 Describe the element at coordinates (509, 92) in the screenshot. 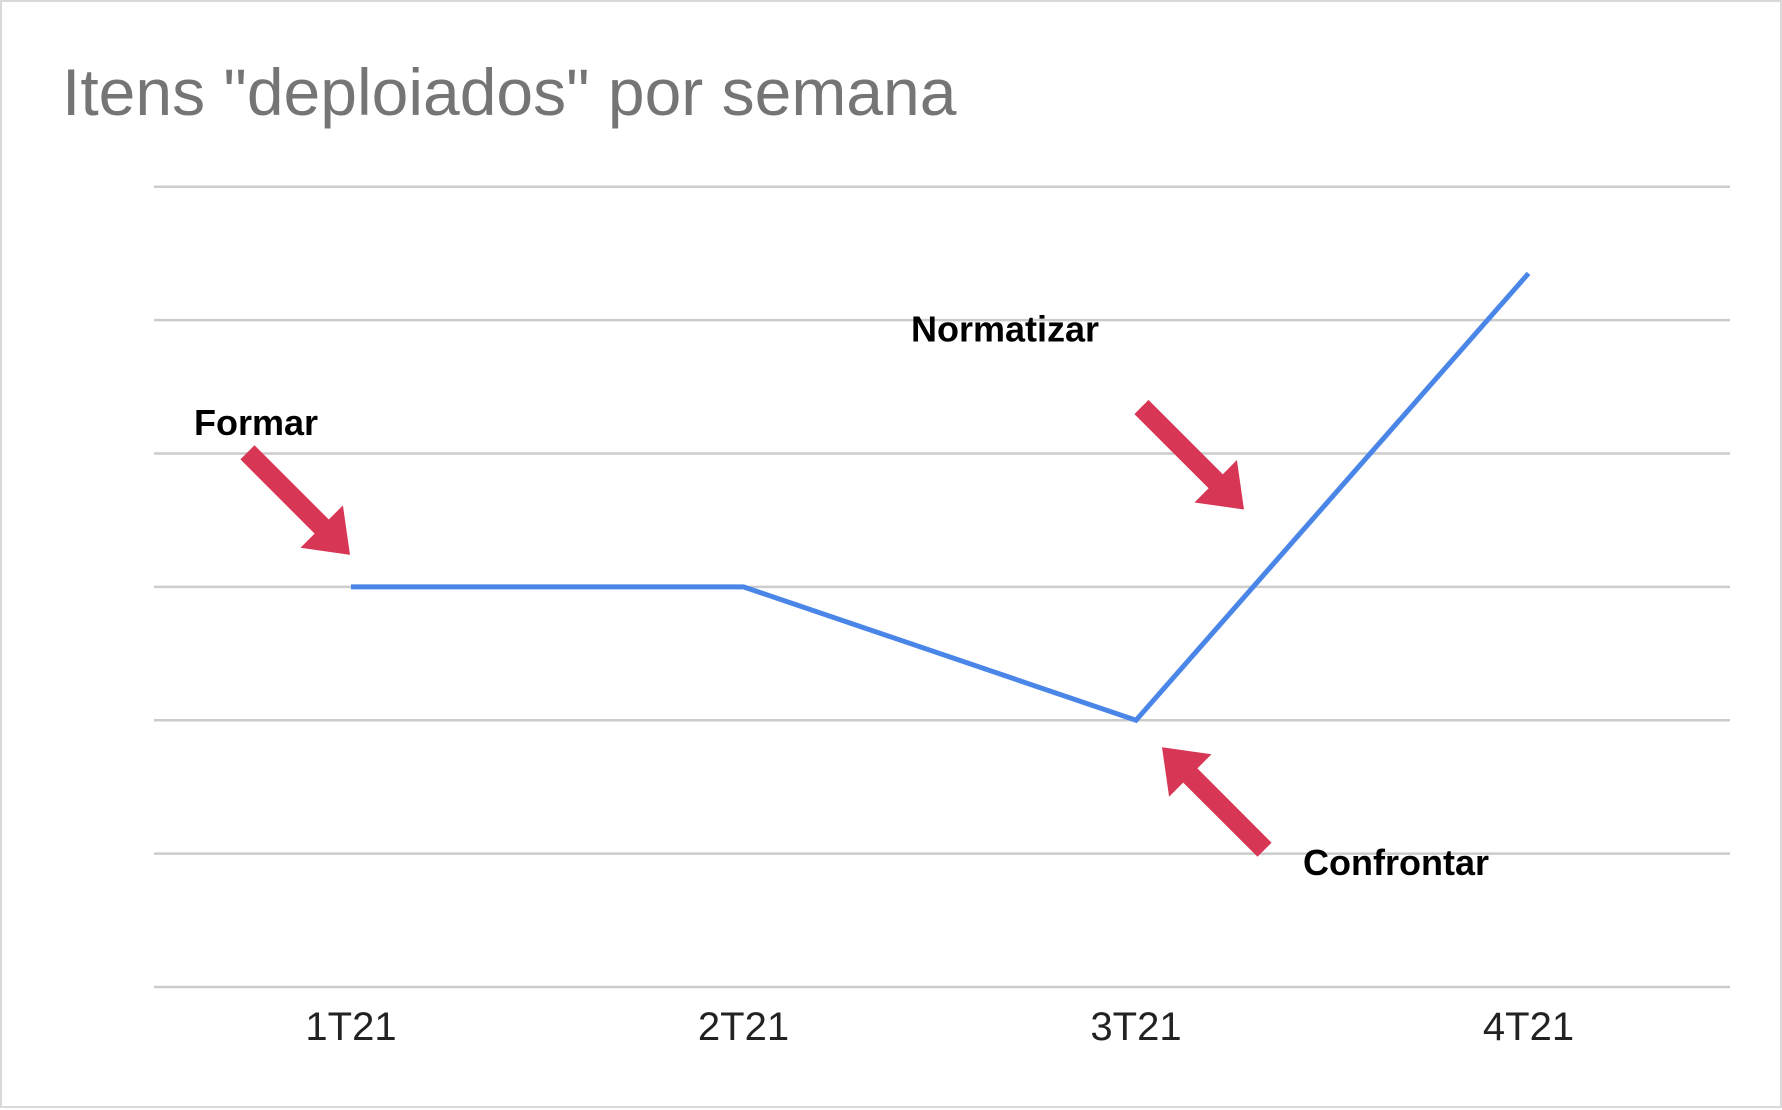

I see `chart-title: Itens "deploiados" por semana` at that location.